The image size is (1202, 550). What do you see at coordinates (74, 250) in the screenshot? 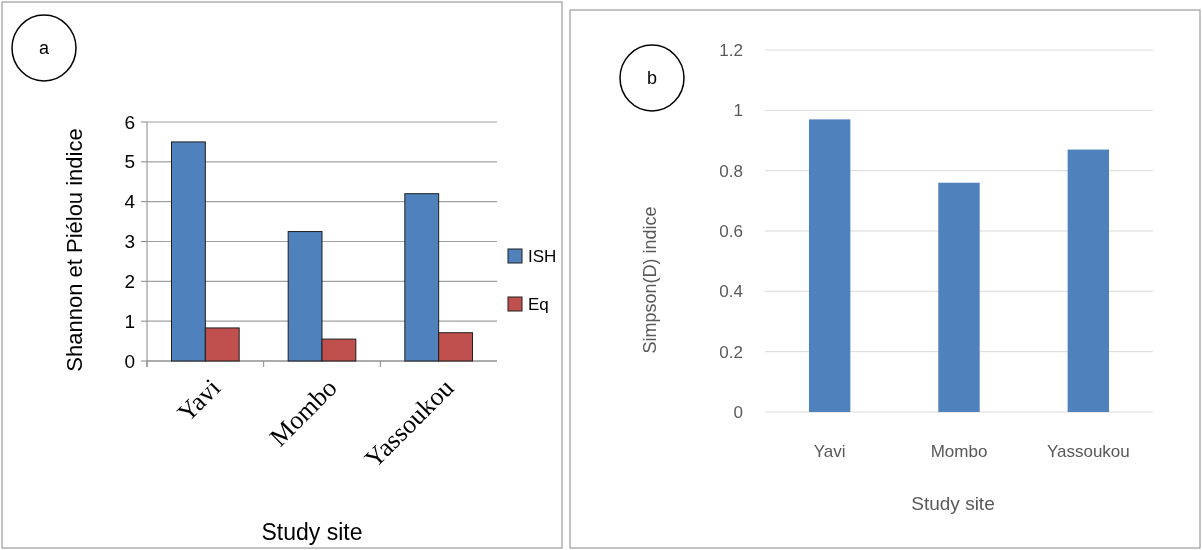
I see `y-axis-title: Shannon et Piélou indice` at bounding box center [74, 250].